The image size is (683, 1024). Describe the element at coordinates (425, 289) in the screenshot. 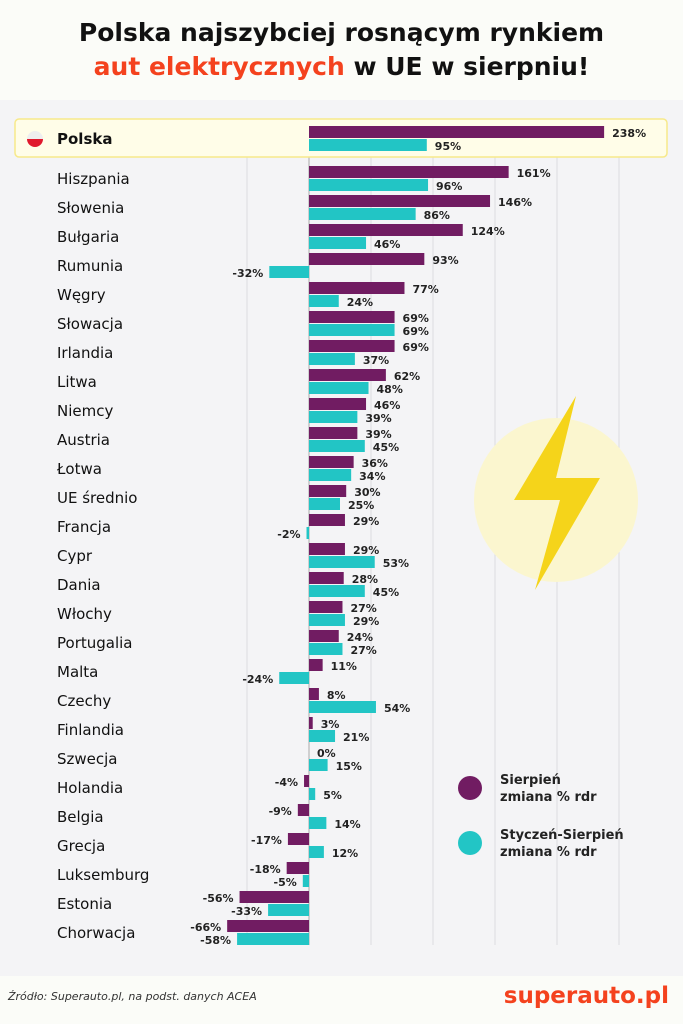

I see `data-label: 77%` at that location.